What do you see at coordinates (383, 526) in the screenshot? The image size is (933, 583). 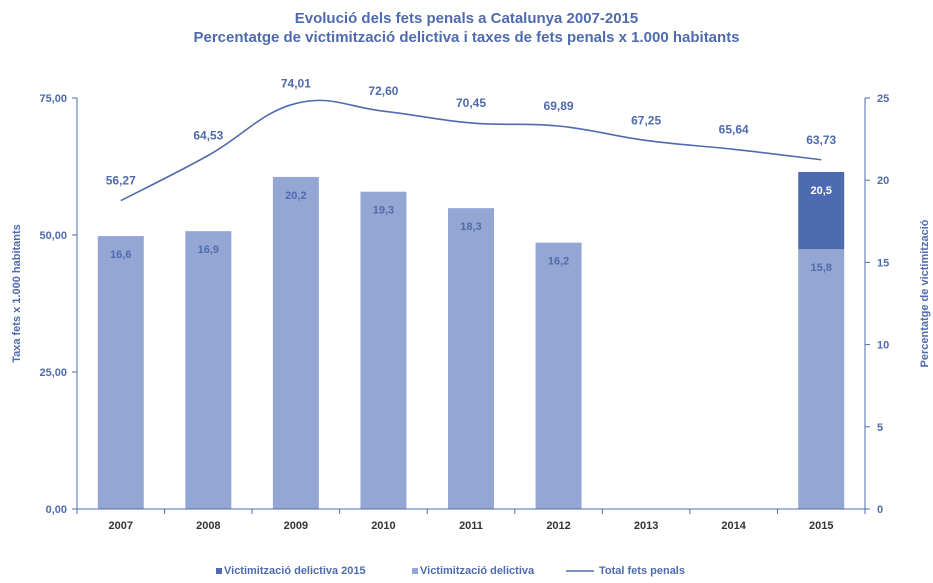 I see `x-tick-label: 2010` at bounding box center [383, 526].